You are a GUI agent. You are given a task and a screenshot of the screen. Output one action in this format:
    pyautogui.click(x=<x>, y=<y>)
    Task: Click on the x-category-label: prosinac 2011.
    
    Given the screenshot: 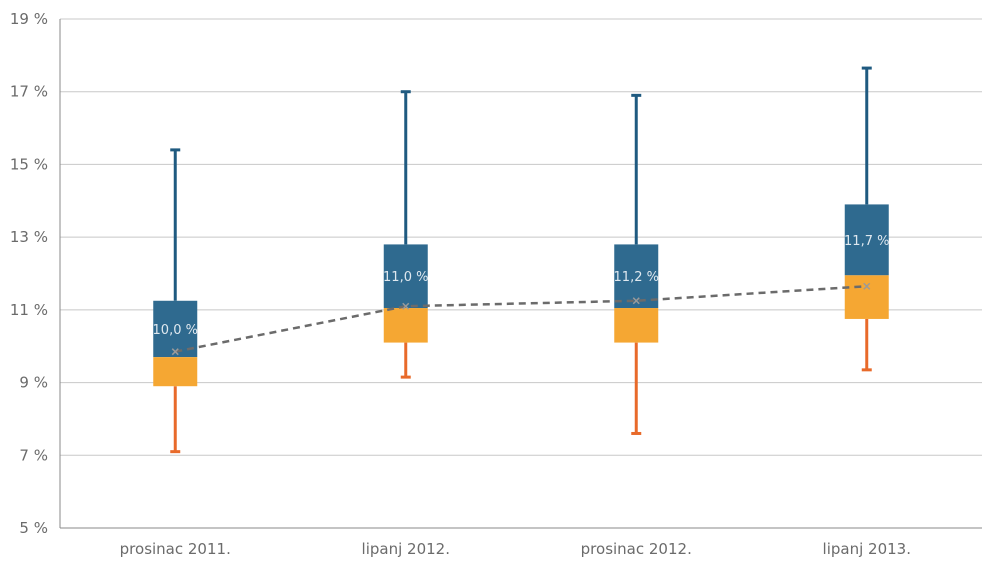 What is the action you would take?
    pyautogui.click(x=175, y=549)
    